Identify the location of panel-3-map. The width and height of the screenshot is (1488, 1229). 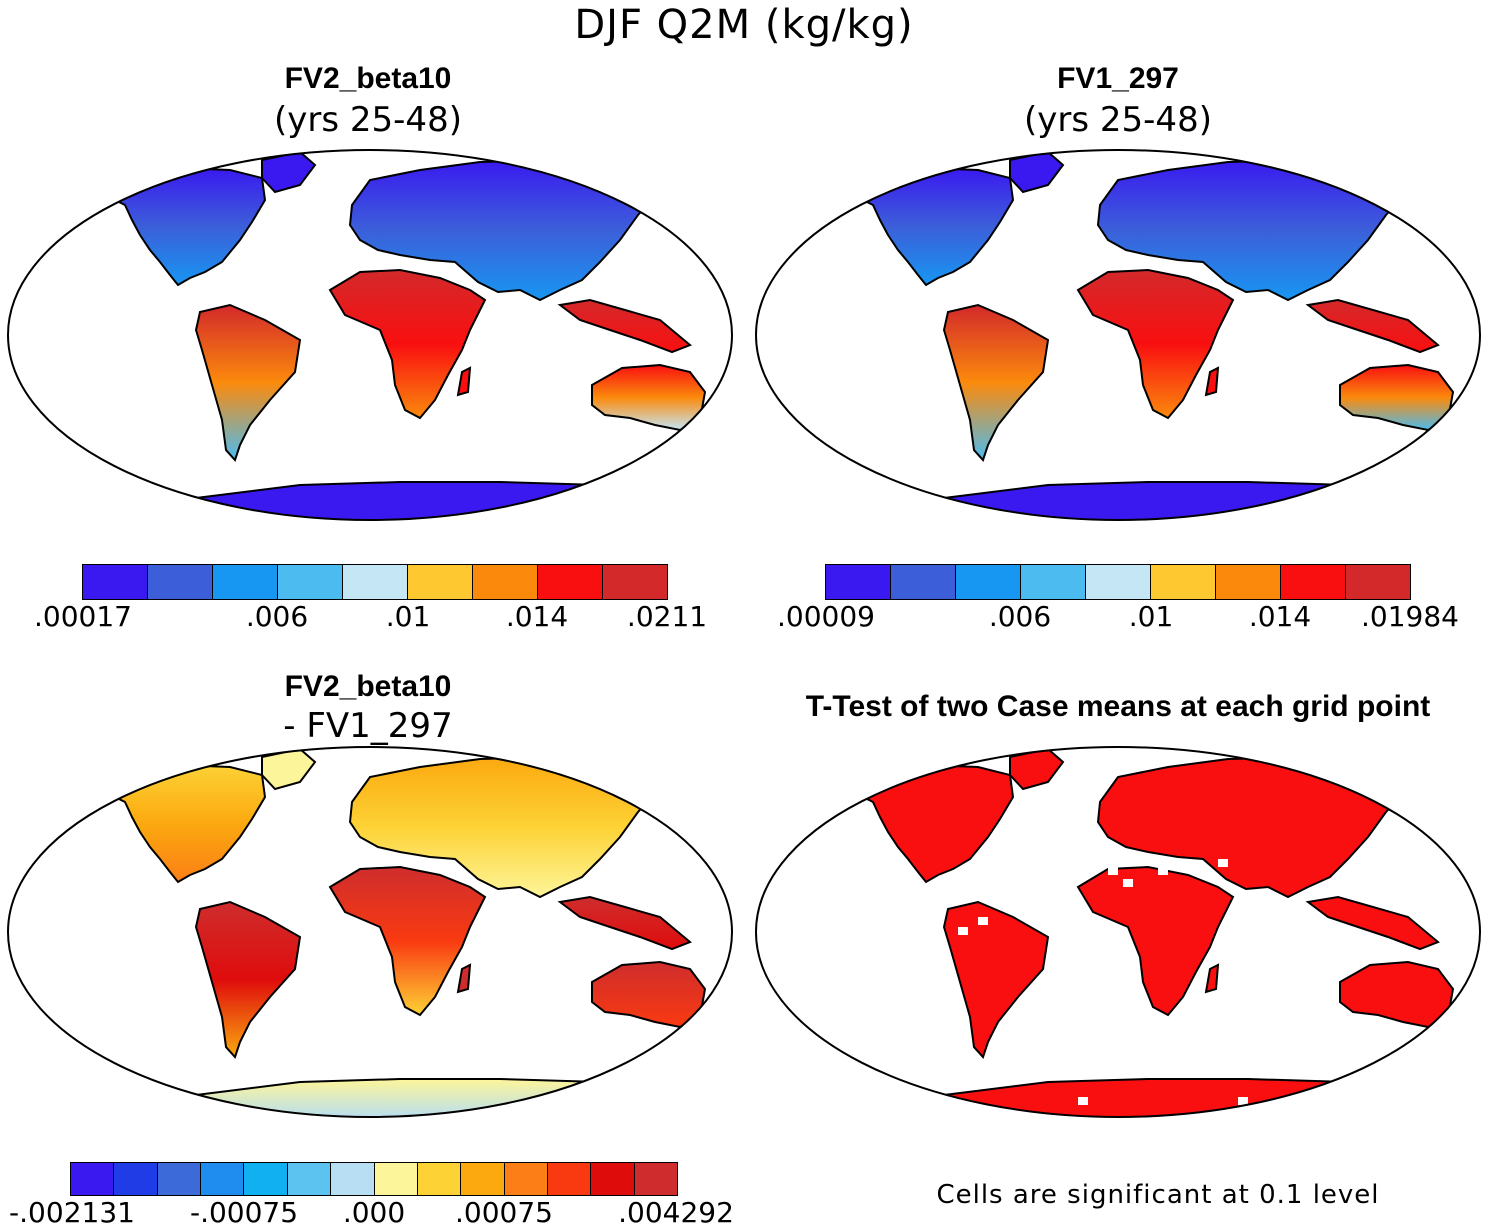
(370, 932).